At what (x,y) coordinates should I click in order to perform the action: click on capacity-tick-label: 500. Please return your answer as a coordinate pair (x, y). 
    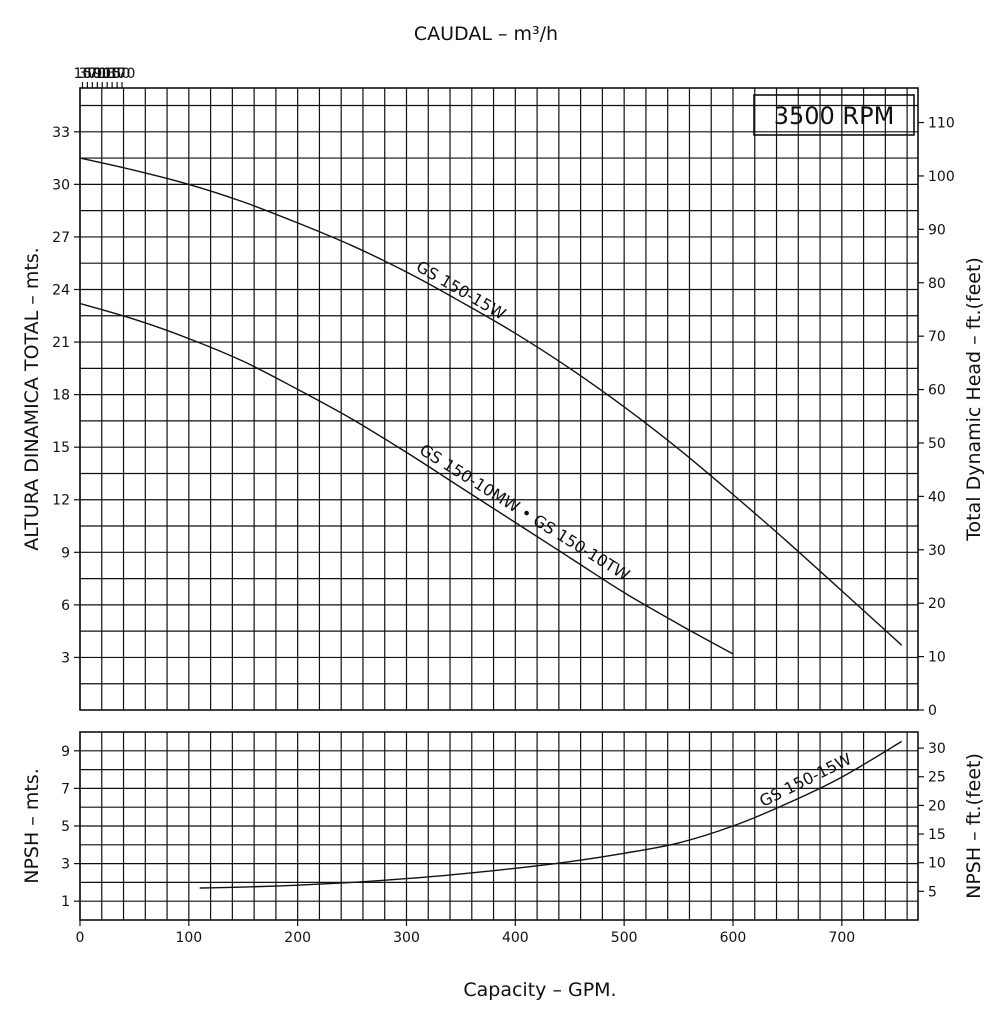
    Looking at the image, I should click on (624, 938).